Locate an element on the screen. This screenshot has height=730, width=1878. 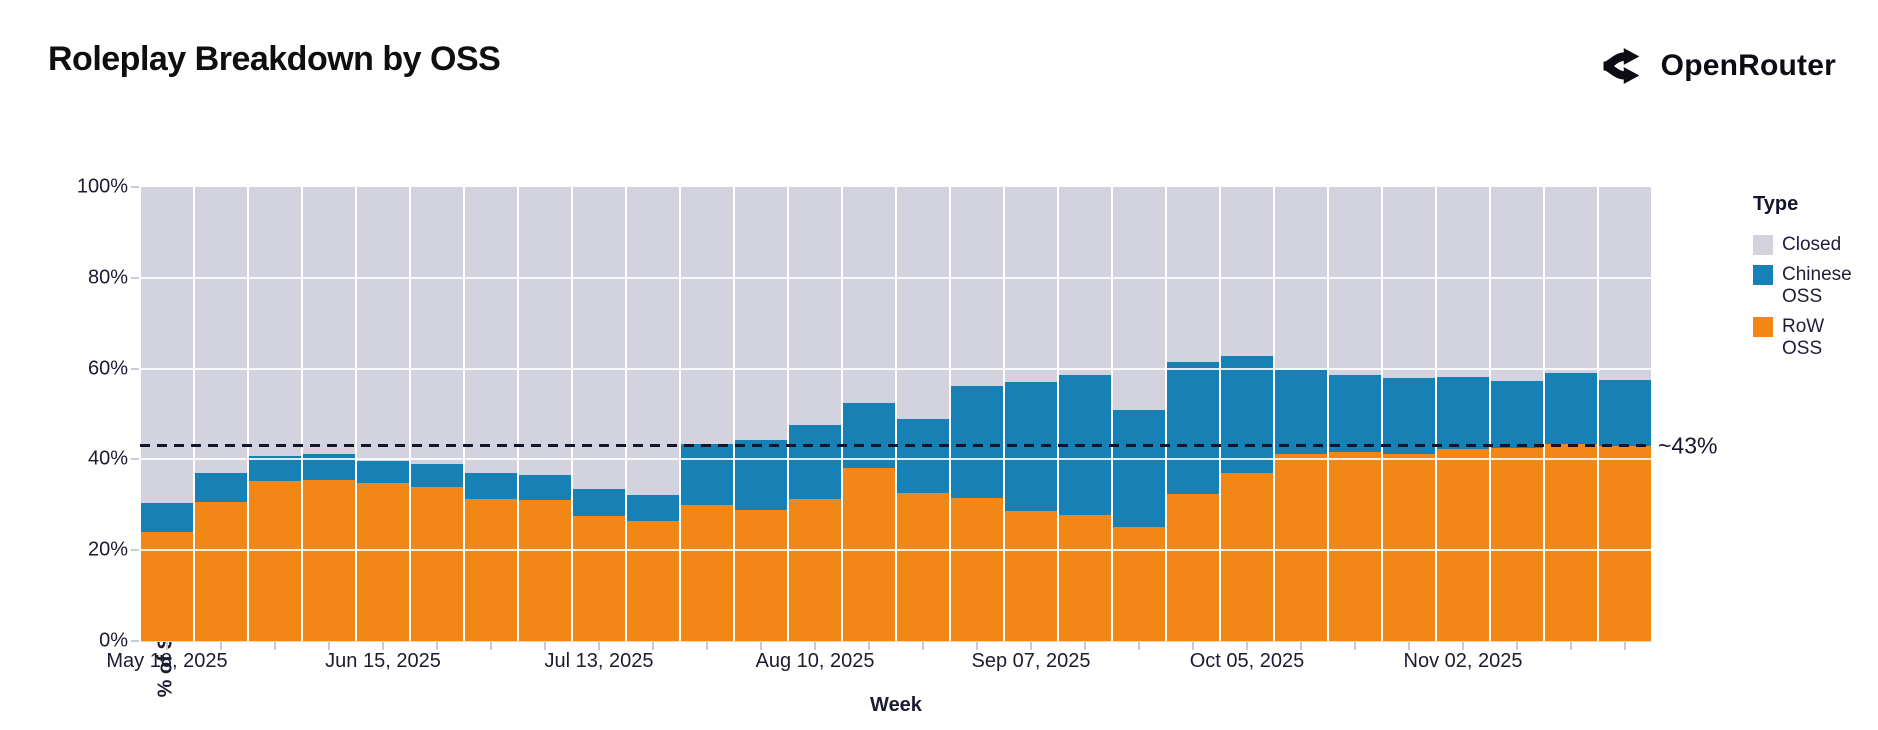
bar-Jul 06, 2025 is located at coordinates (545, 414).